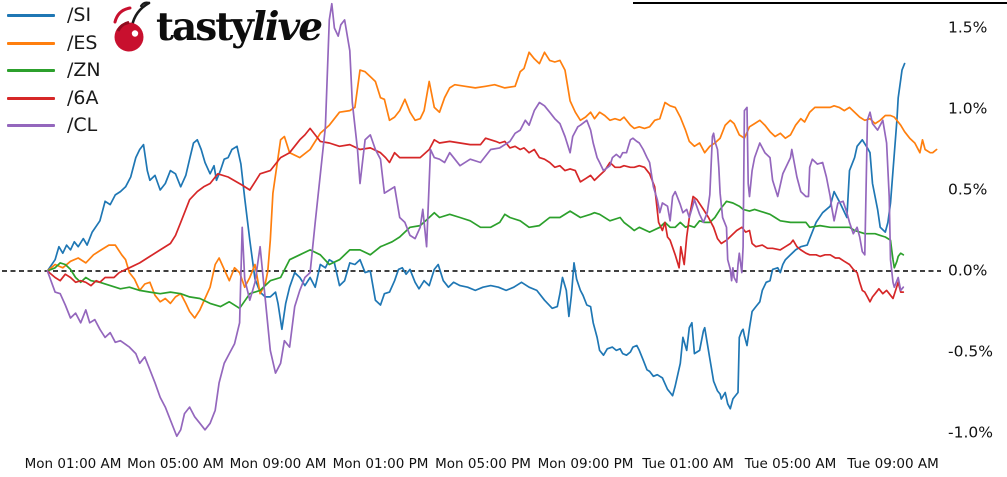 This screenshot has width=1007, height=477. I want to click on legend-label-6a: /6A, so click(83, 97).